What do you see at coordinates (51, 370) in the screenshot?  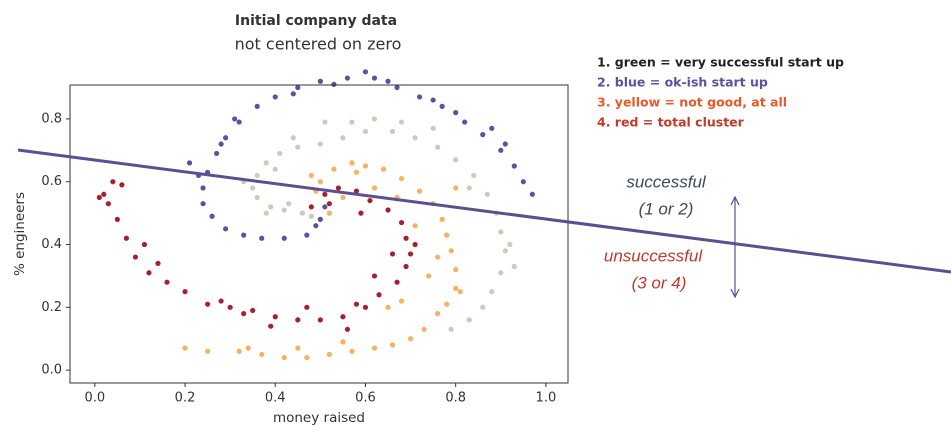 I see `y-tick-label: 0.0` at bounding box center [51, 370].